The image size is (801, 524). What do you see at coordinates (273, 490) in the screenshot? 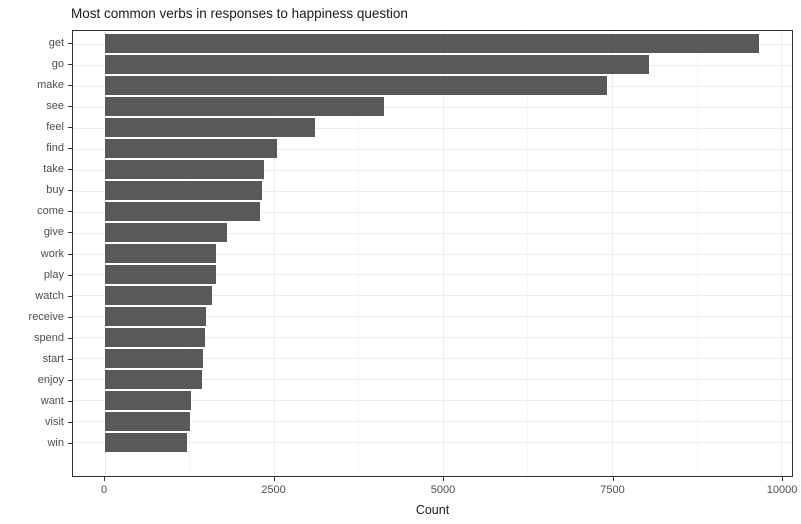
I see `x-tick-label: 2500` at bounding box center [273, 490].